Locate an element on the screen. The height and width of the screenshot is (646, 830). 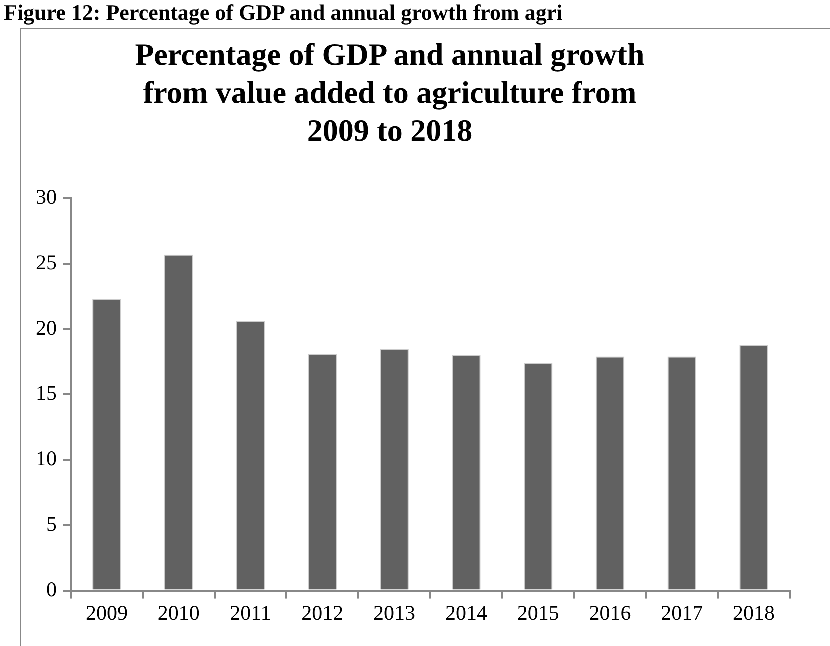
x-tick-label: 2013 is located at coordinates (395, 612).